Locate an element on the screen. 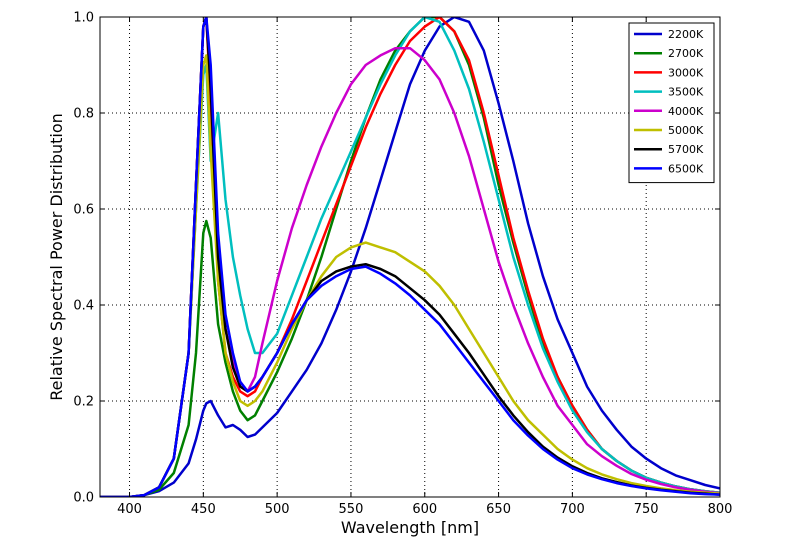  legend-box is located at coordinates (671, 103).